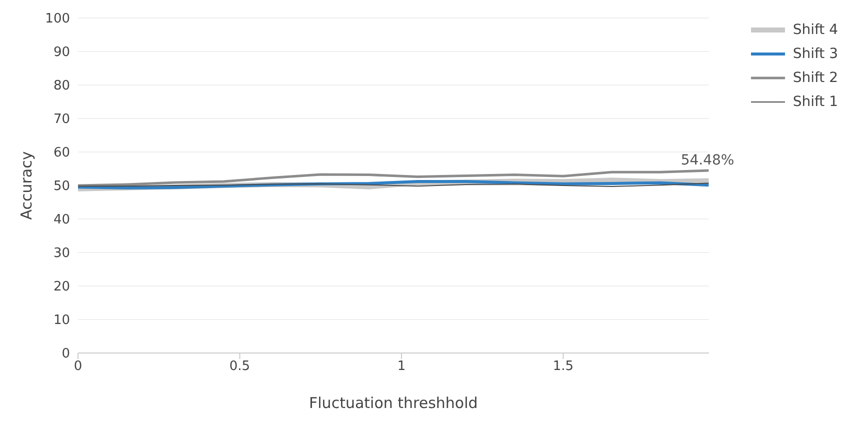  What do you see at coordinates (78, 366) in the screenshot?
I see `x-tick-label: 0` at bounding box center [78, 366].